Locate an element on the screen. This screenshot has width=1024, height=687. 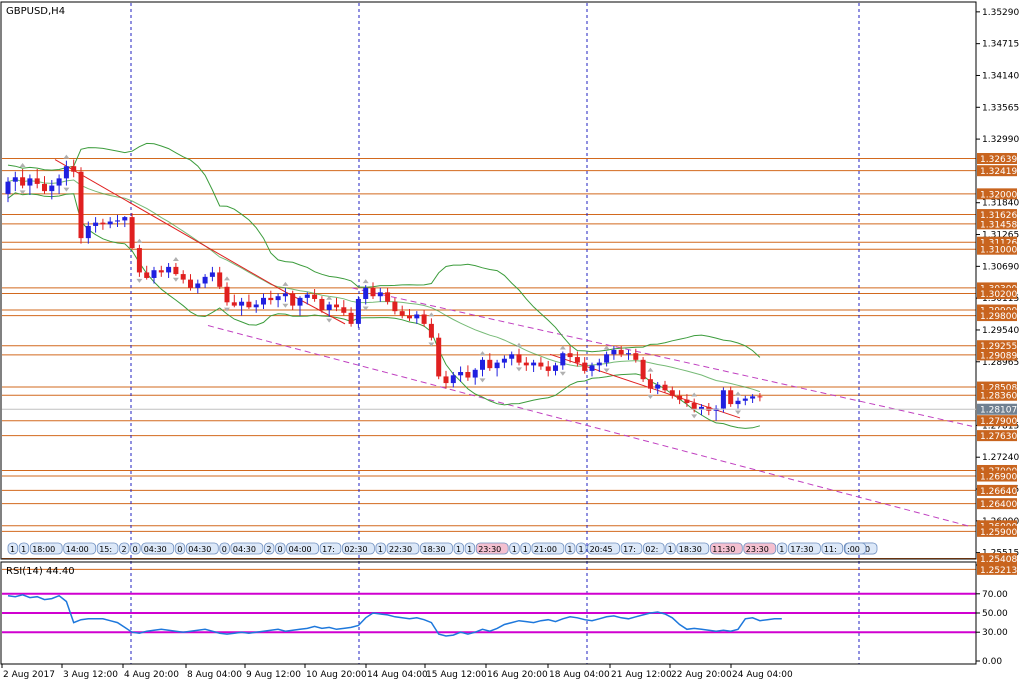
channel-upper-line is located at coordinates (662, 357).